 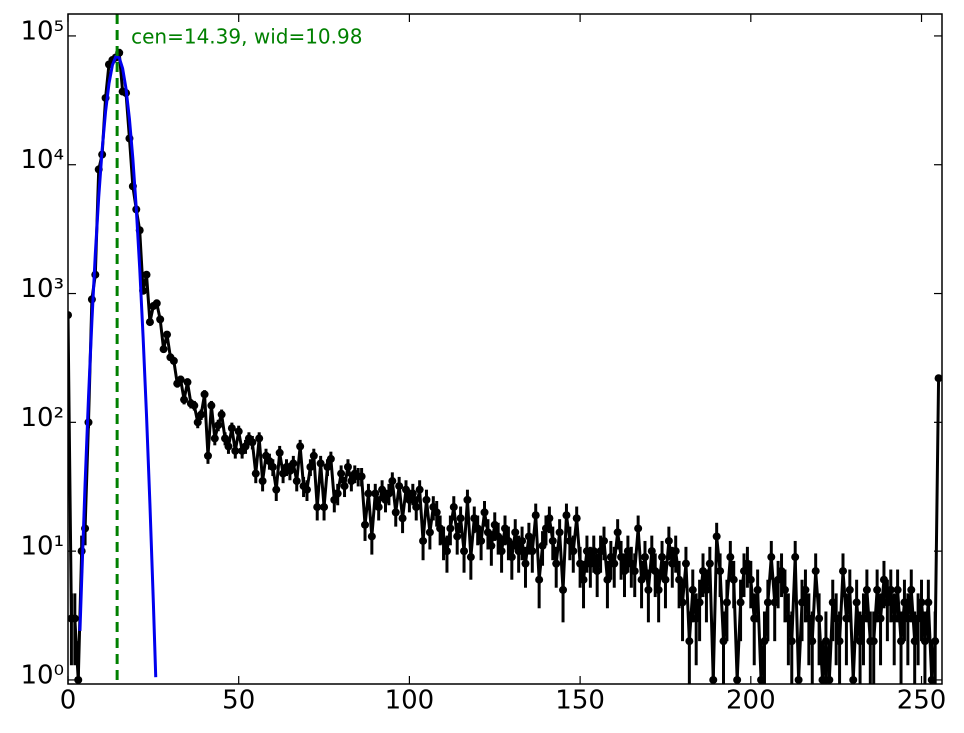 What do you see at coordinates (42, 31) in the screenshot?
I see `y-tick-label: 10⁵` at bounding box center [42, 31].